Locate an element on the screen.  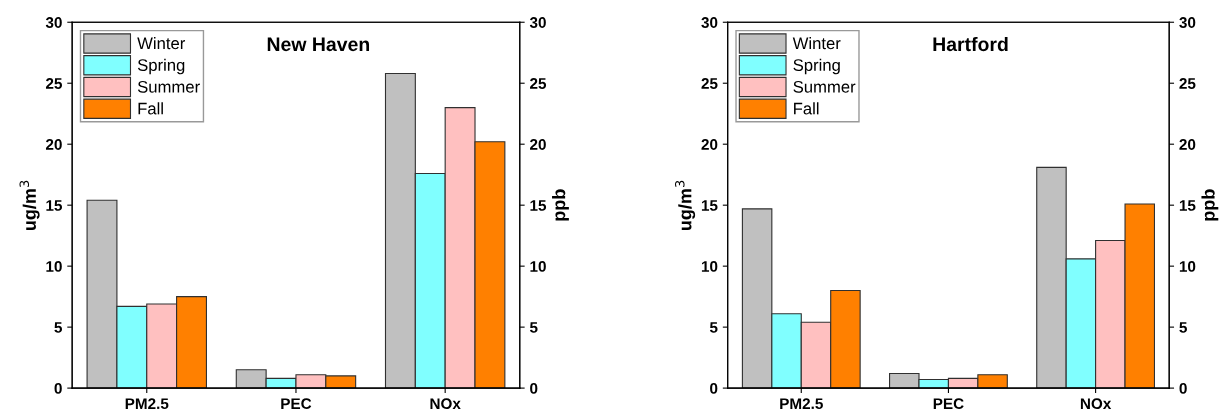
text: New Haven is located at coordinates (318, 44).